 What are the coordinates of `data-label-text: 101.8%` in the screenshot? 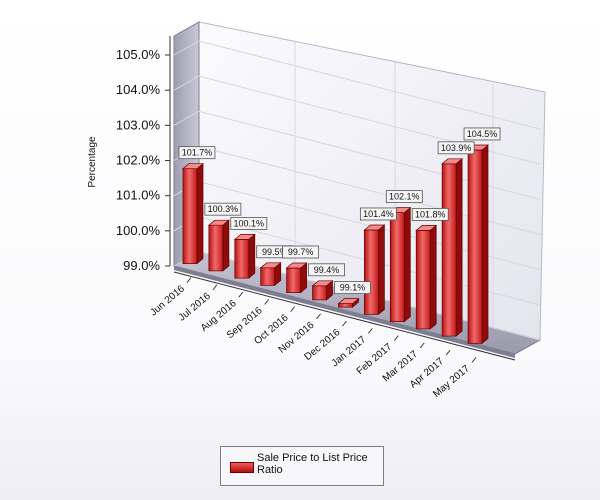 It's located at (430, 214).